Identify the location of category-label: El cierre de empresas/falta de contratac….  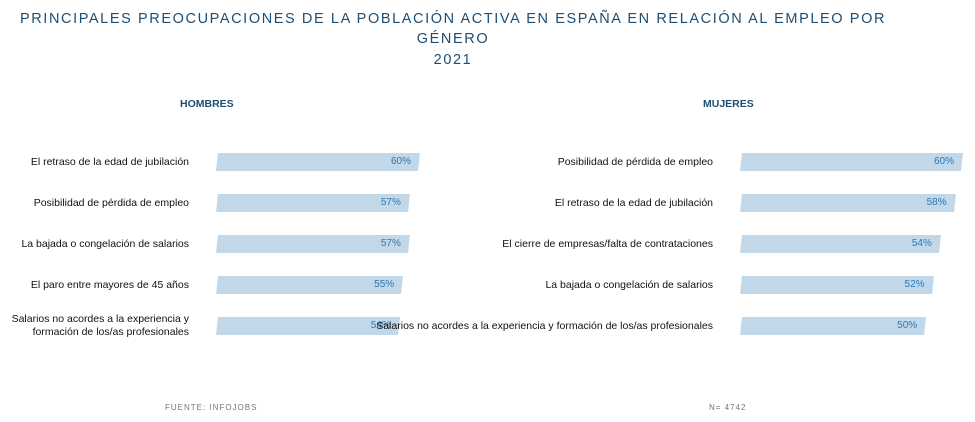
(607, 243).